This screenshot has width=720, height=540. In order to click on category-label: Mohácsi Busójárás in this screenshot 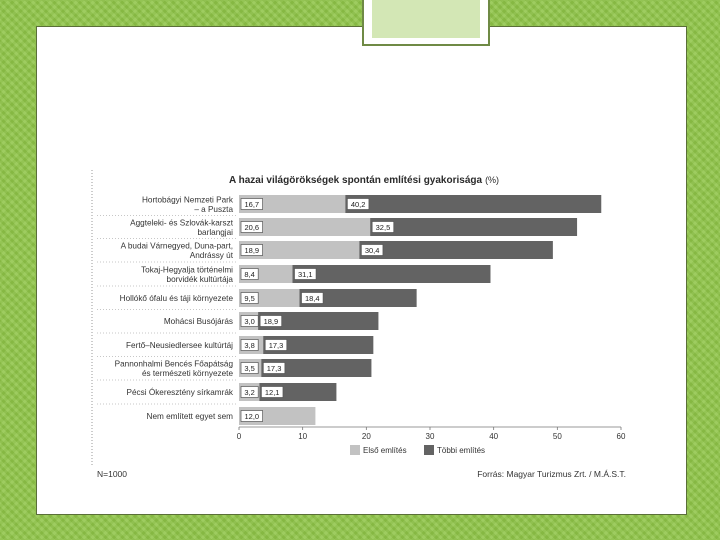, I will do `click(198, 321)`.